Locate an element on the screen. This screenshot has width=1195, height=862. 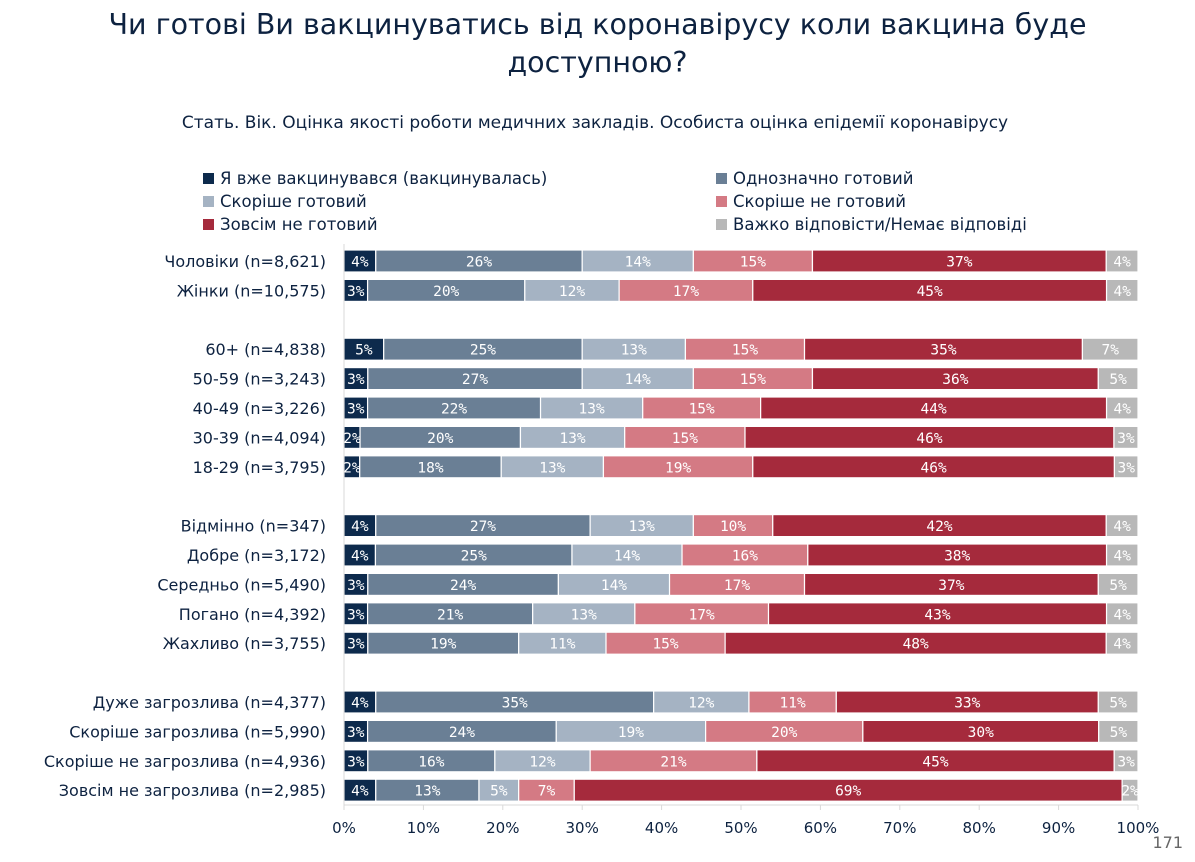
legend-item-rather-not-ready: Скоріше не готовий is located at coordinates (811, 201).